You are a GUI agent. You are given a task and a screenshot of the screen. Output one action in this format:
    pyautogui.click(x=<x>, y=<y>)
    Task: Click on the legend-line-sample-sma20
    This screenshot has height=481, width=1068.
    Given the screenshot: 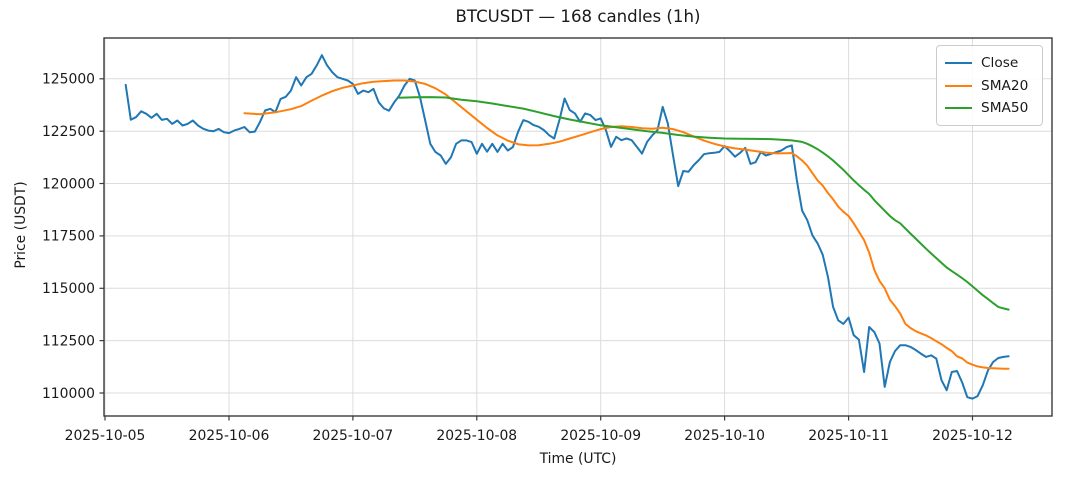 What is the action you would take?
    pyautogui.click(x=958, y=85)
    